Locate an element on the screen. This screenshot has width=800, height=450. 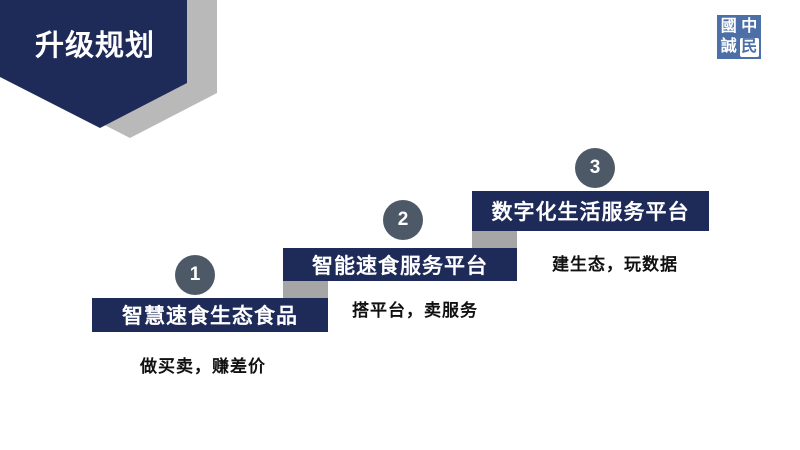
step-bar: 智慧速食生态食品 is located at coordinates (210, 315).